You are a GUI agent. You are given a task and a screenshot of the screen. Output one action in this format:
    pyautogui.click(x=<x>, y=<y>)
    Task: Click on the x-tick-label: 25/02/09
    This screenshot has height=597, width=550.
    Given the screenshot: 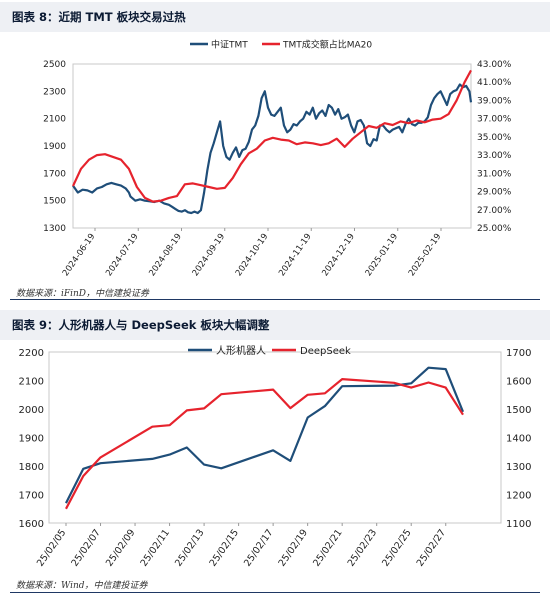 What is the action you would take?
    pyautogui.click(x=120, y=547)
    